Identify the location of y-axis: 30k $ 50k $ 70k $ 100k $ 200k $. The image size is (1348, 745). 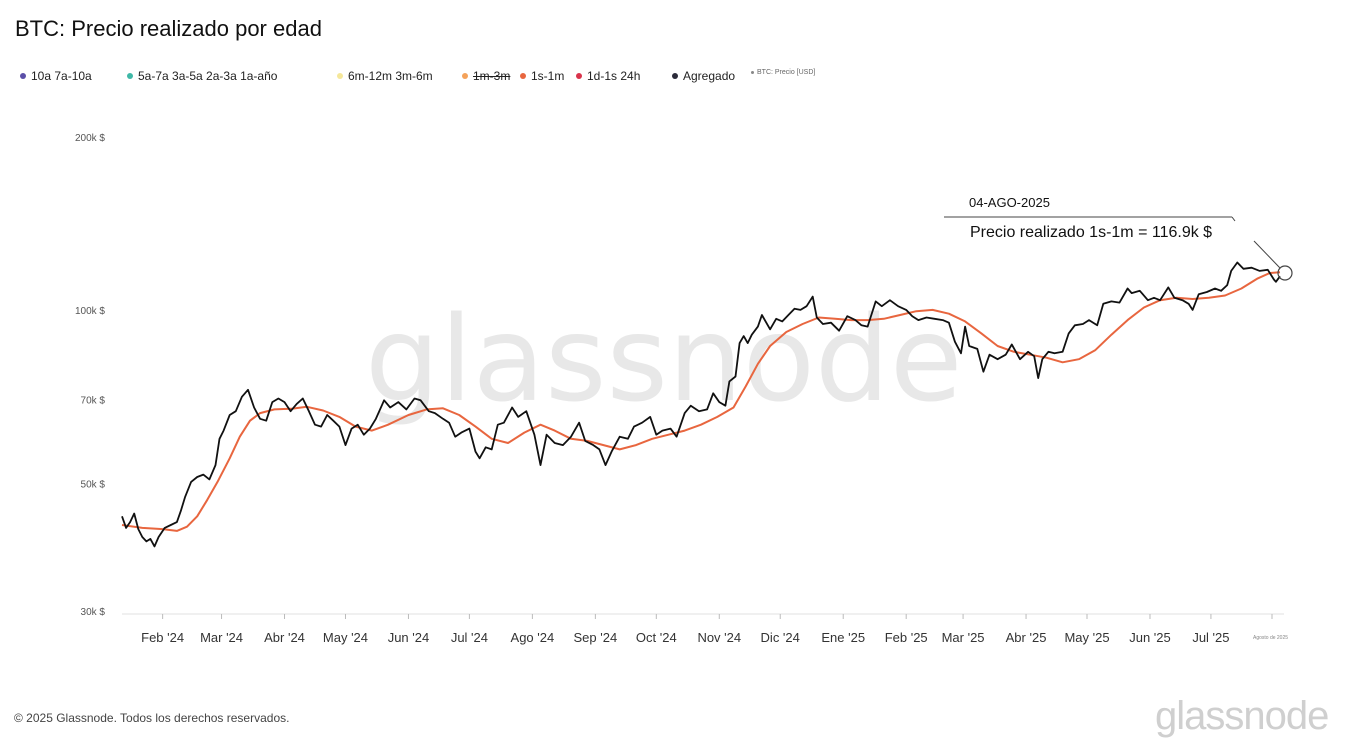
(90, 375).